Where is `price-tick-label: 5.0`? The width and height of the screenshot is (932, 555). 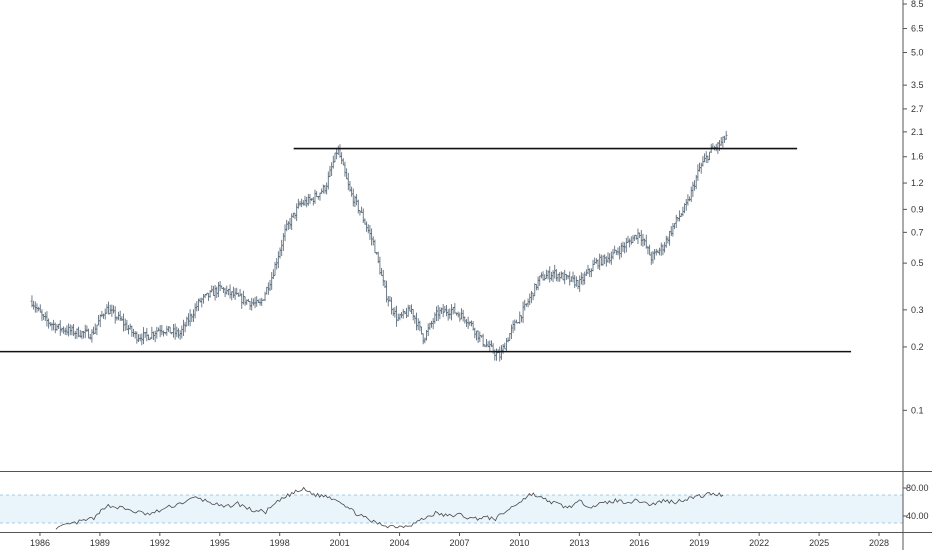 price-tick-label: 5.0 is located at coordinates (917, 53).